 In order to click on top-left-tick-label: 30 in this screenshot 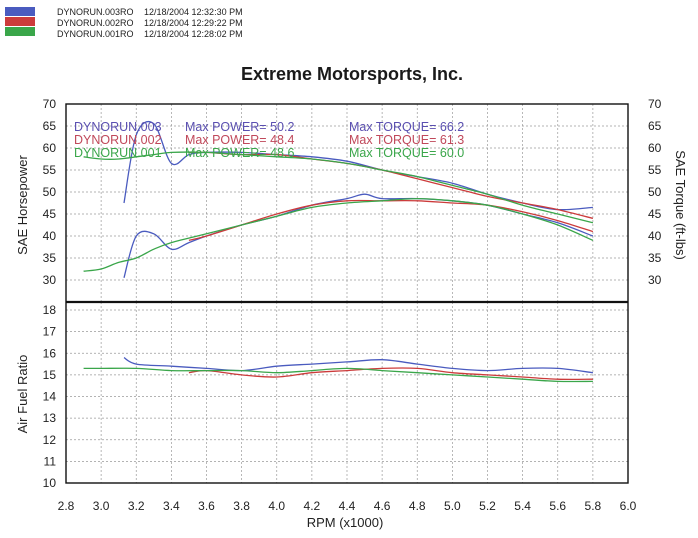, I will do `click(50, 280)`.